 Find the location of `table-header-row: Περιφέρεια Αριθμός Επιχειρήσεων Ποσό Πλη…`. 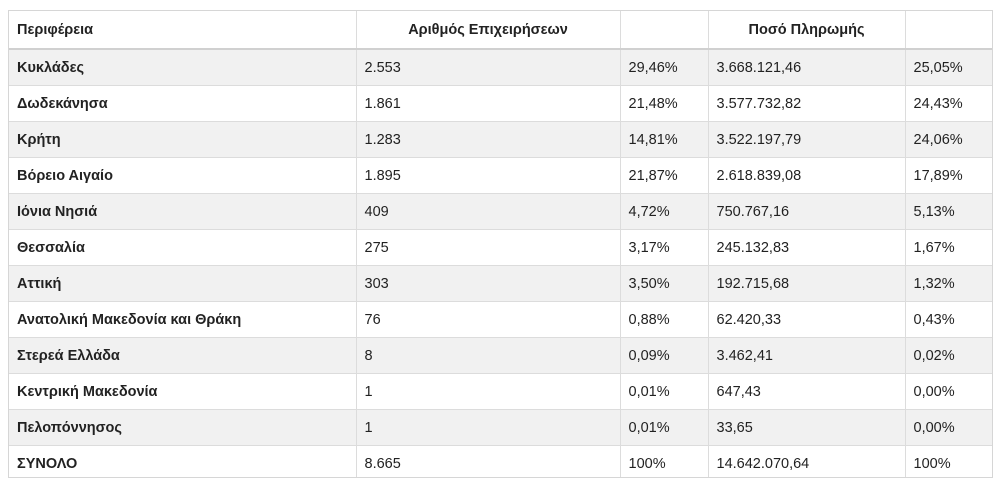

table-header-row: Περιφέρεια Αριθμός Επιχειρήσεων Ποσό Πλη… is located at coordinates (500, 30).